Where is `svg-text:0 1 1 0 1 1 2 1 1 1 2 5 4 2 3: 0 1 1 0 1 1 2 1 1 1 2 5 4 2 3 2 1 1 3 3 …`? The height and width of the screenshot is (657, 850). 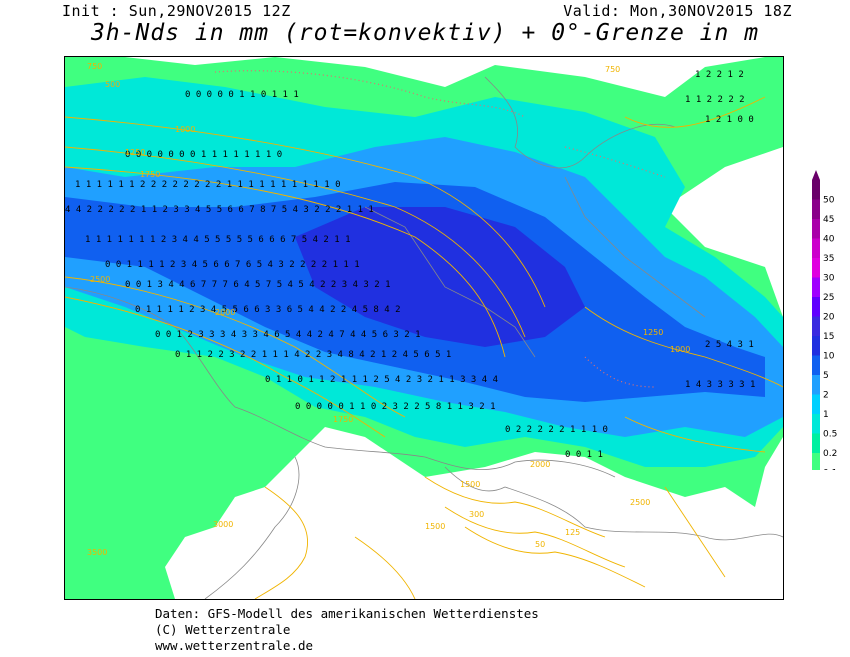 svg-text:0 1 1 0 1 1 2 1 1 1 2 5 4 2 3: 0 1 1 0 1 1 2 1 1 1 2 5 4 2 3 2 1 1 3 3 … is located at coordinates (381, 380).